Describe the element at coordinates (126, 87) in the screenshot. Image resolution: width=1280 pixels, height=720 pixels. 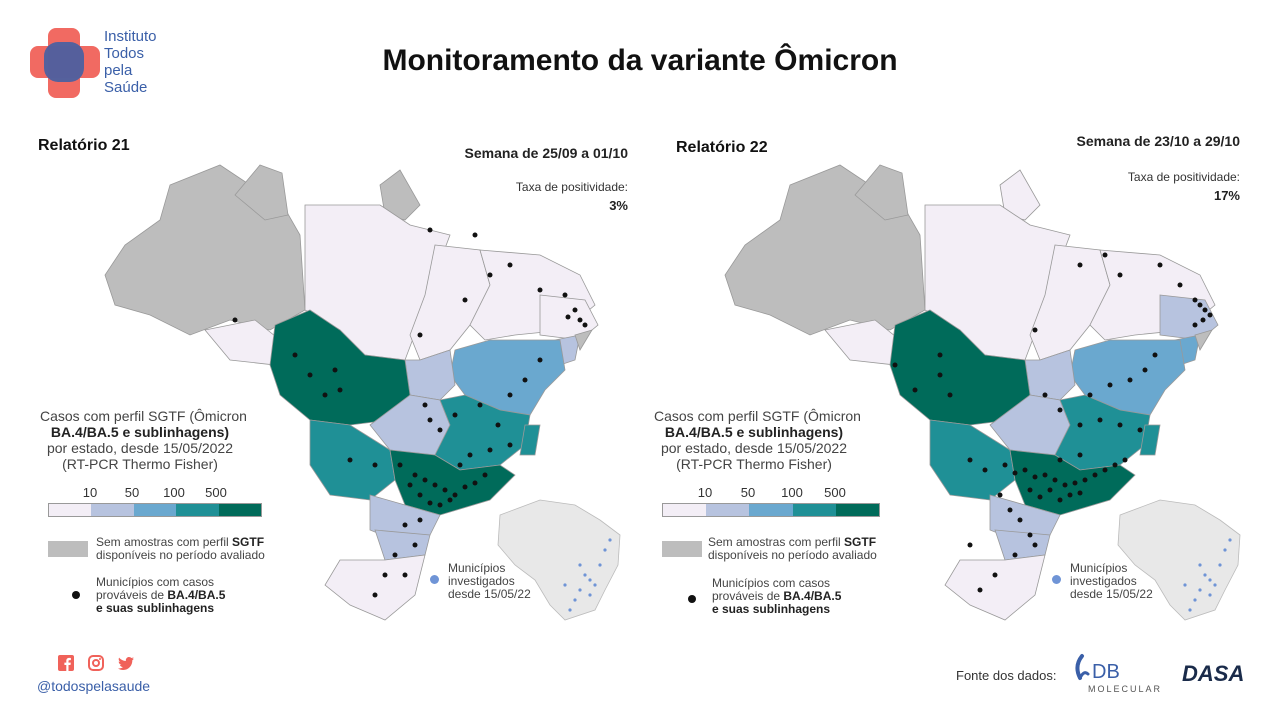
I see `logo-line: Saúde` at that location.